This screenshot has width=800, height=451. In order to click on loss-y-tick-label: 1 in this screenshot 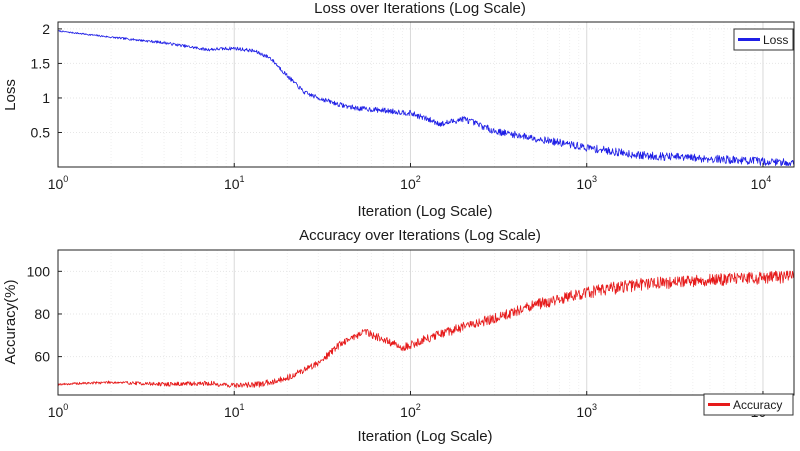, I will do `click(46, 98)`.